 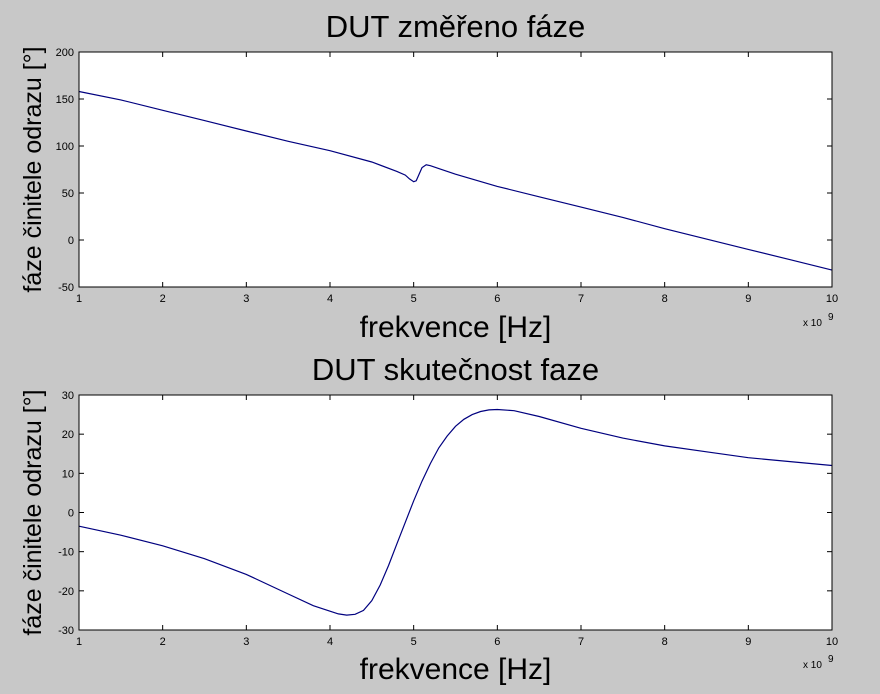 What do you see at coordinates (66, 631) in the screenshot?
I see `y-tick-label: -30` at bounding box center [66, 631].